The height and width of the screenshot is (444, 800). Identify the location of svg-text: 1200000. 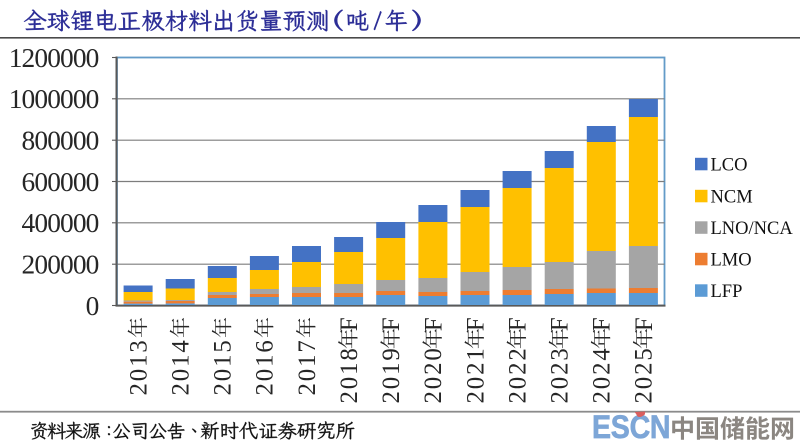
(54, 58).